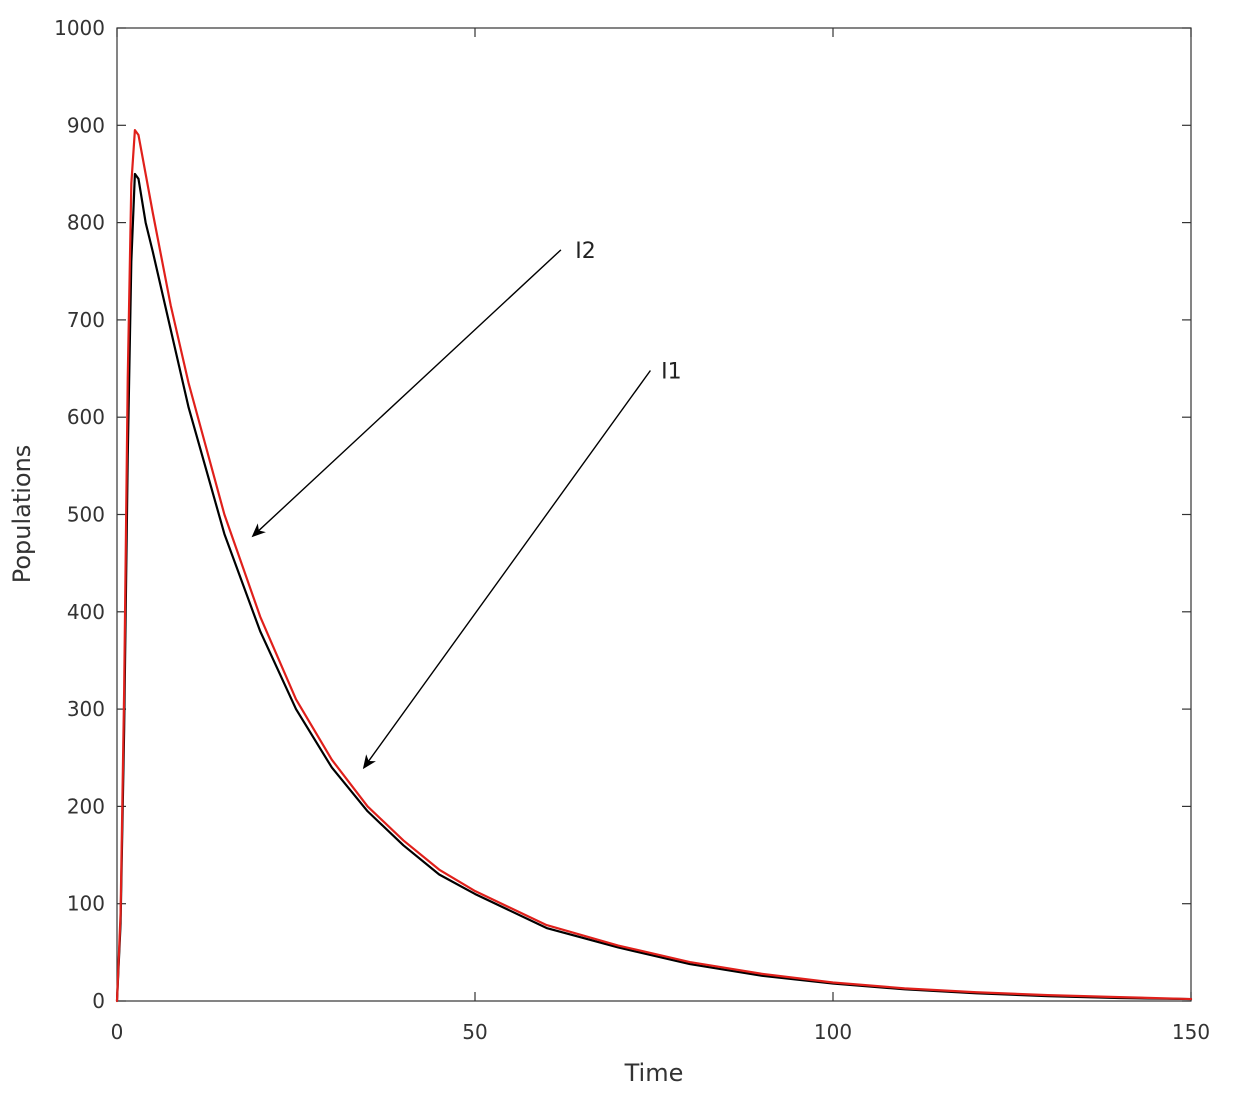 This screenshot has height=1098, width=1237. What do you see at coordinates (98, 1001) in the screenshot?
I see `y-tick-label: 0` at bounding box center [98, 1001].